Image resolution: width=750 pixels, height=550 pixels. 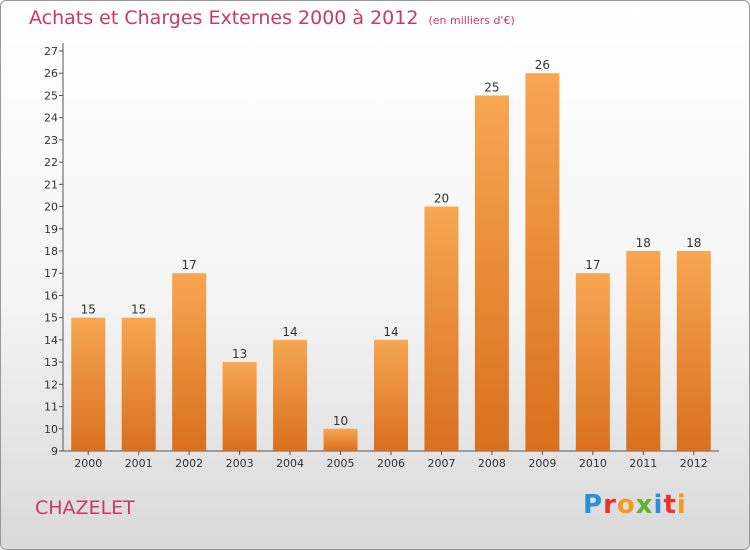 I want to click on proxiti-logo: Proxiti, so click(x=635, y=505).